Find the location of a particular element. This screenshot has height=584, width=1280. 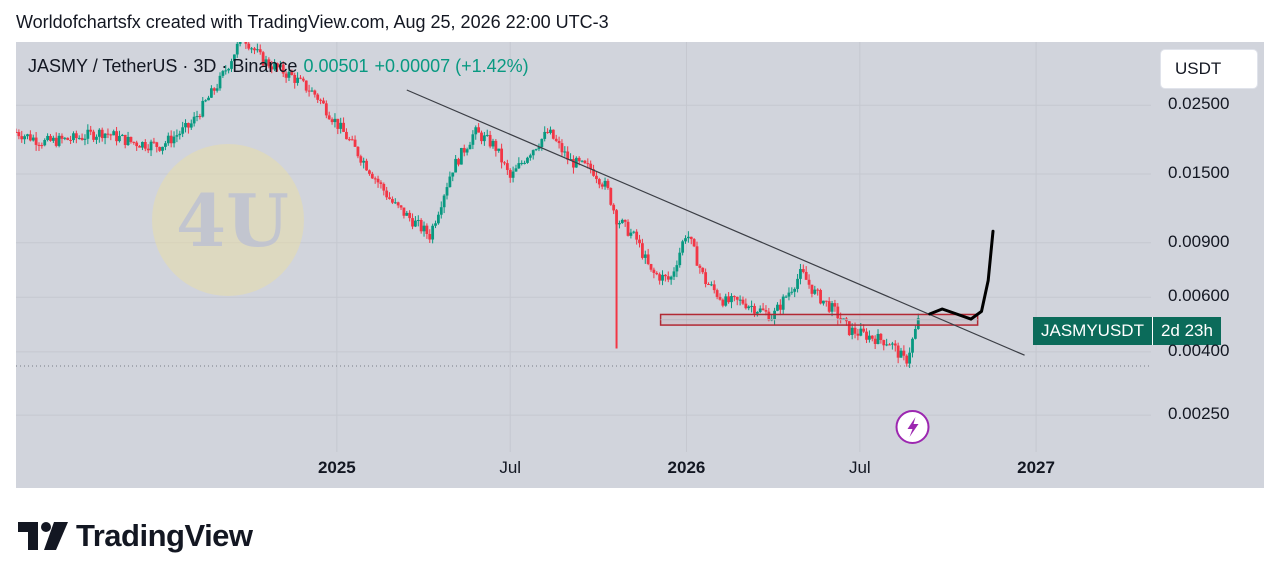

price-axis-panel is located at coordinates (1207, 265).